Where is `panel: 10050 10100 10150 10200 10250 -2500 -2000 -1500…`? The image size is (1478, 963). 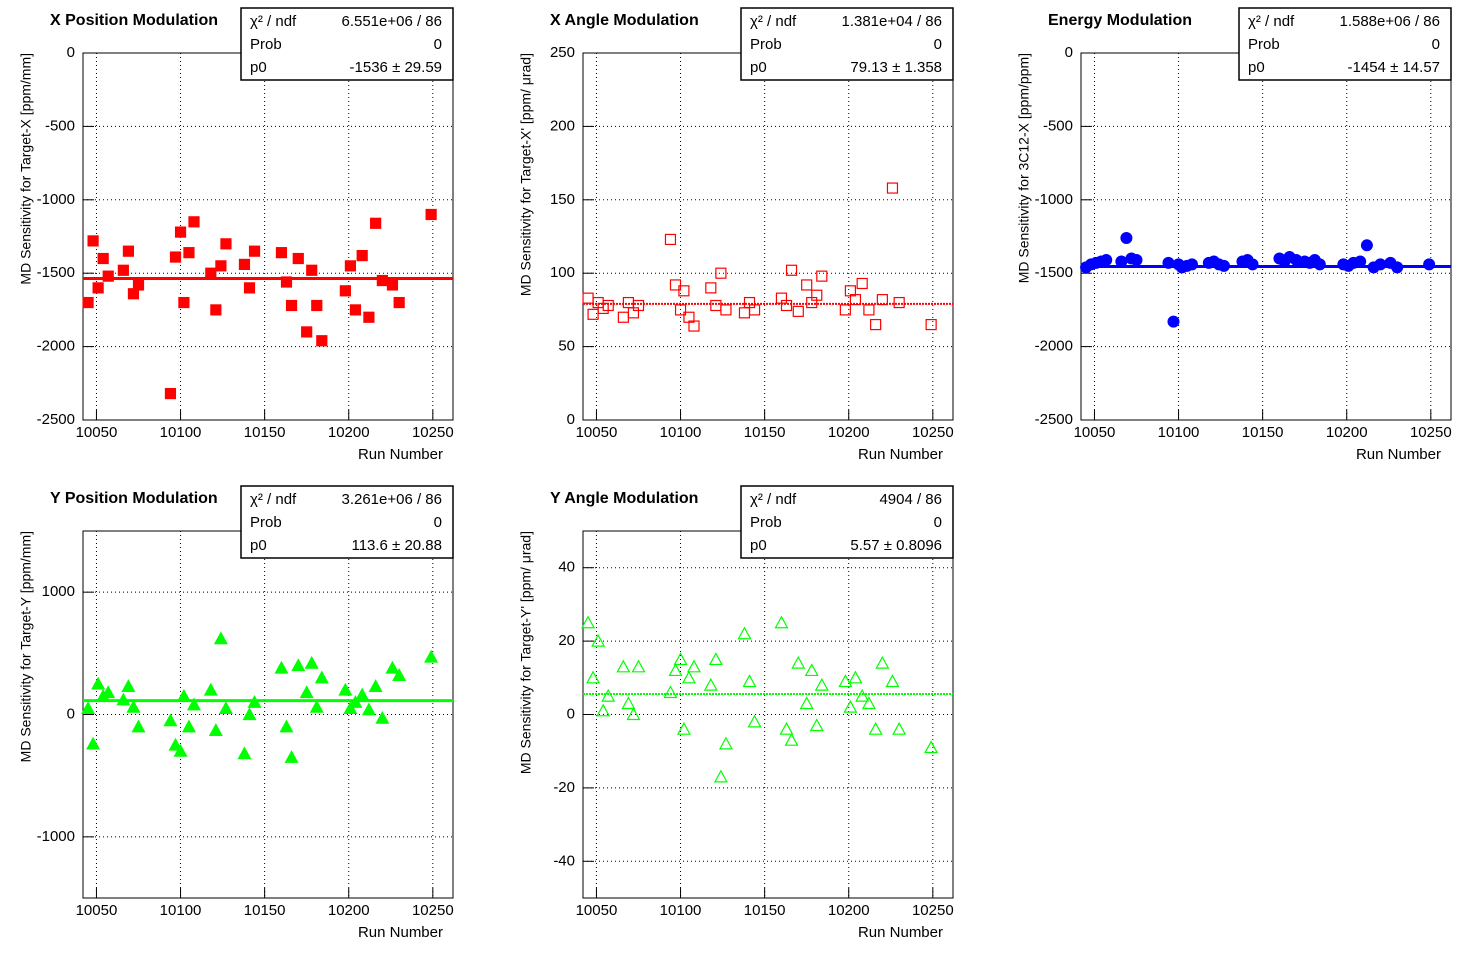 panel: 10050 10100 10150 10200 10250 -2500 -2000 -1500… is located at coordinates (1234, 235).